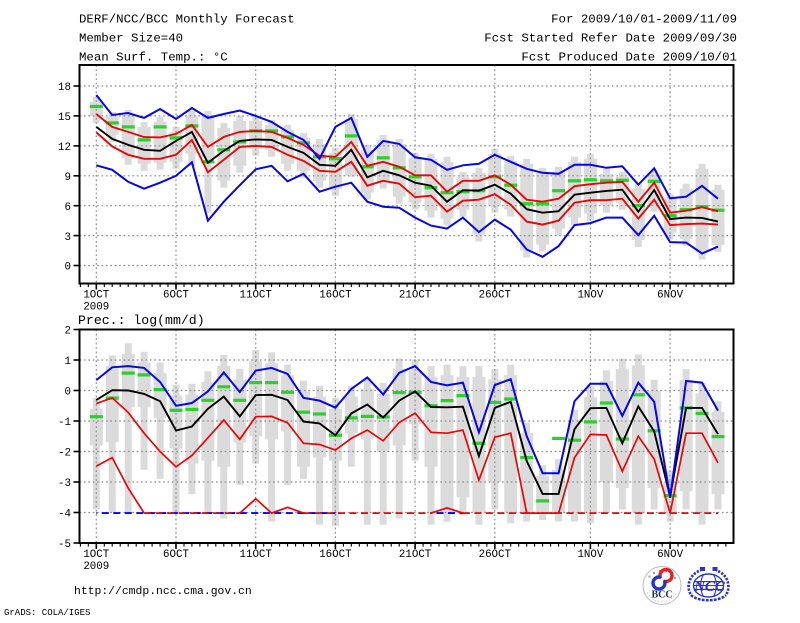  I want to click on svg-text: -2, so click(64, 454).